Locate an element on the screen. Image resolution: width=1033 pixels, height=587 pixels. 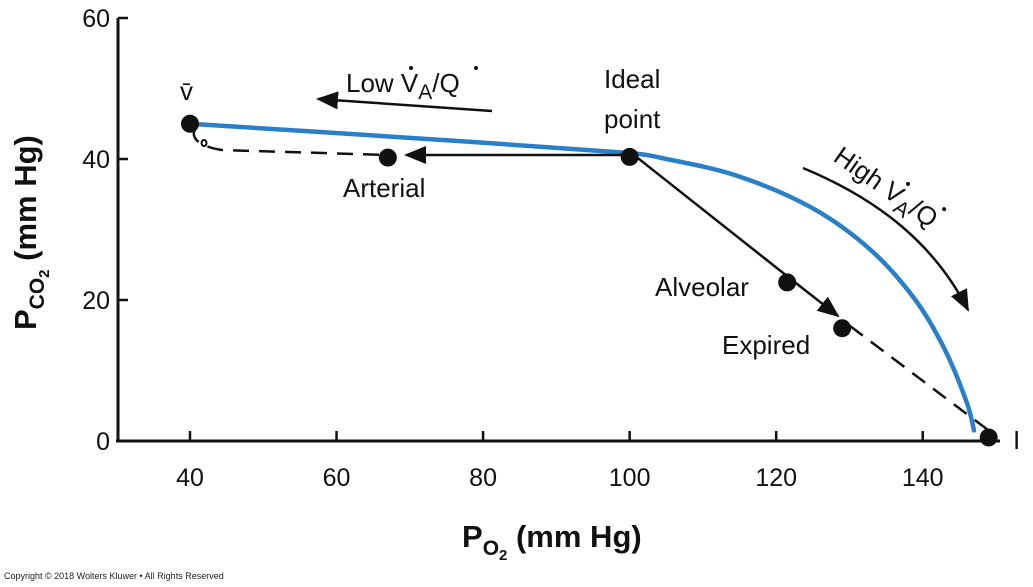
svg-text: High VA/Q is located at coordinates (884, 189).